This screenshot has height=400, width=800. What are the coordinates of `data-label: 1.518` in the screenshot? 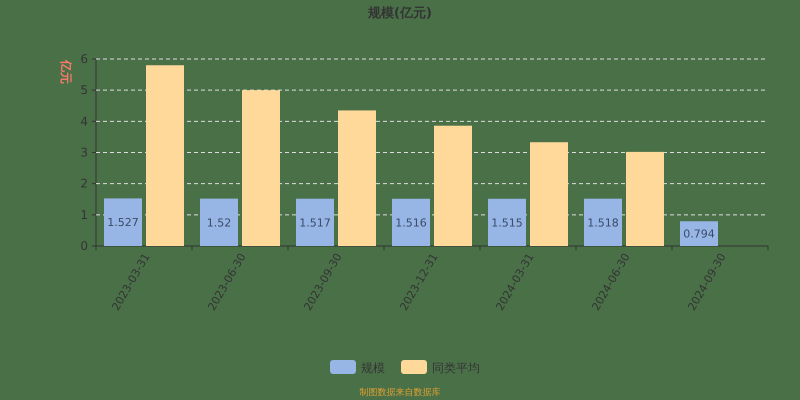 It's located at (603, 223).